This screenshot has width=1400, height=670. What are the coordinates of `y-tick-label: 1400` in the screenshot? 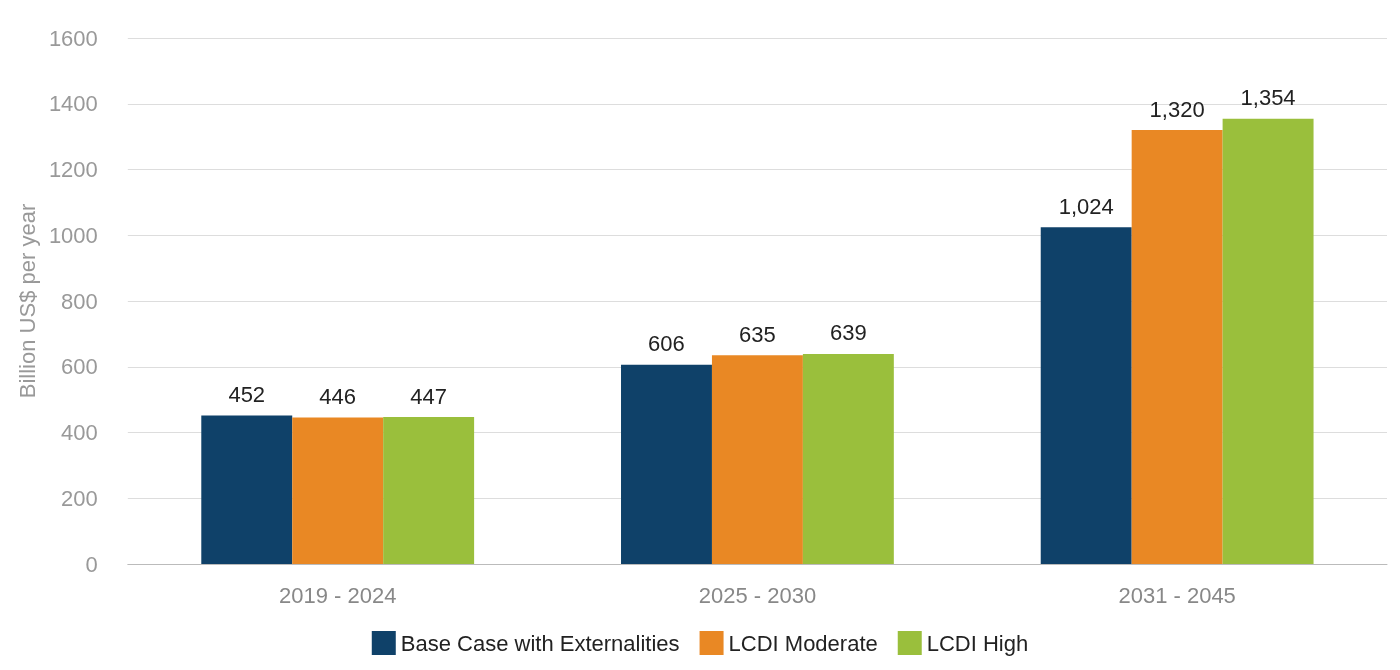 It's located at (73, 104).